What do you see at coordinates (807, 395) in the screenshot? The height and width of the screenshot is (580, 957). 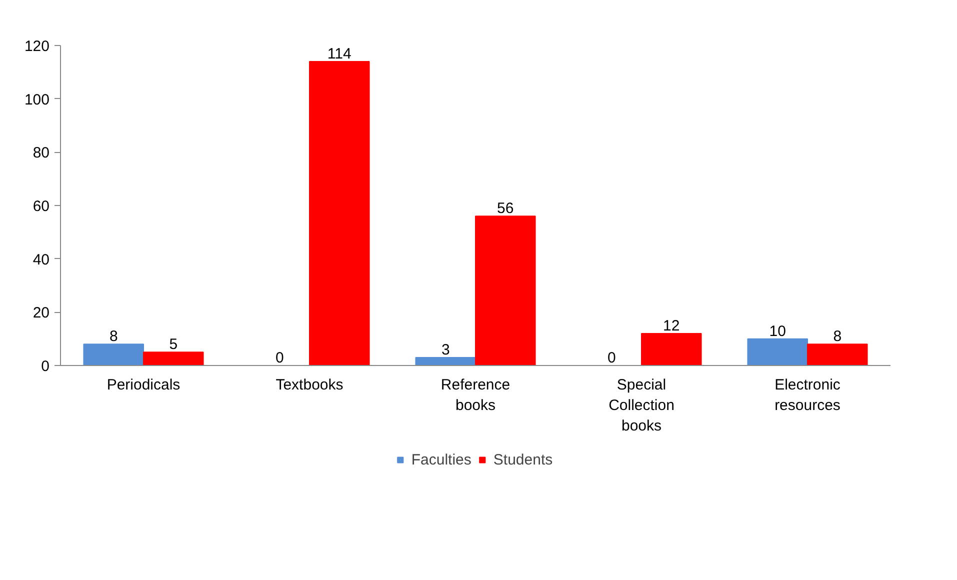 I see `x-tick-label: Electronic resources` at bounding box center [807, 395].